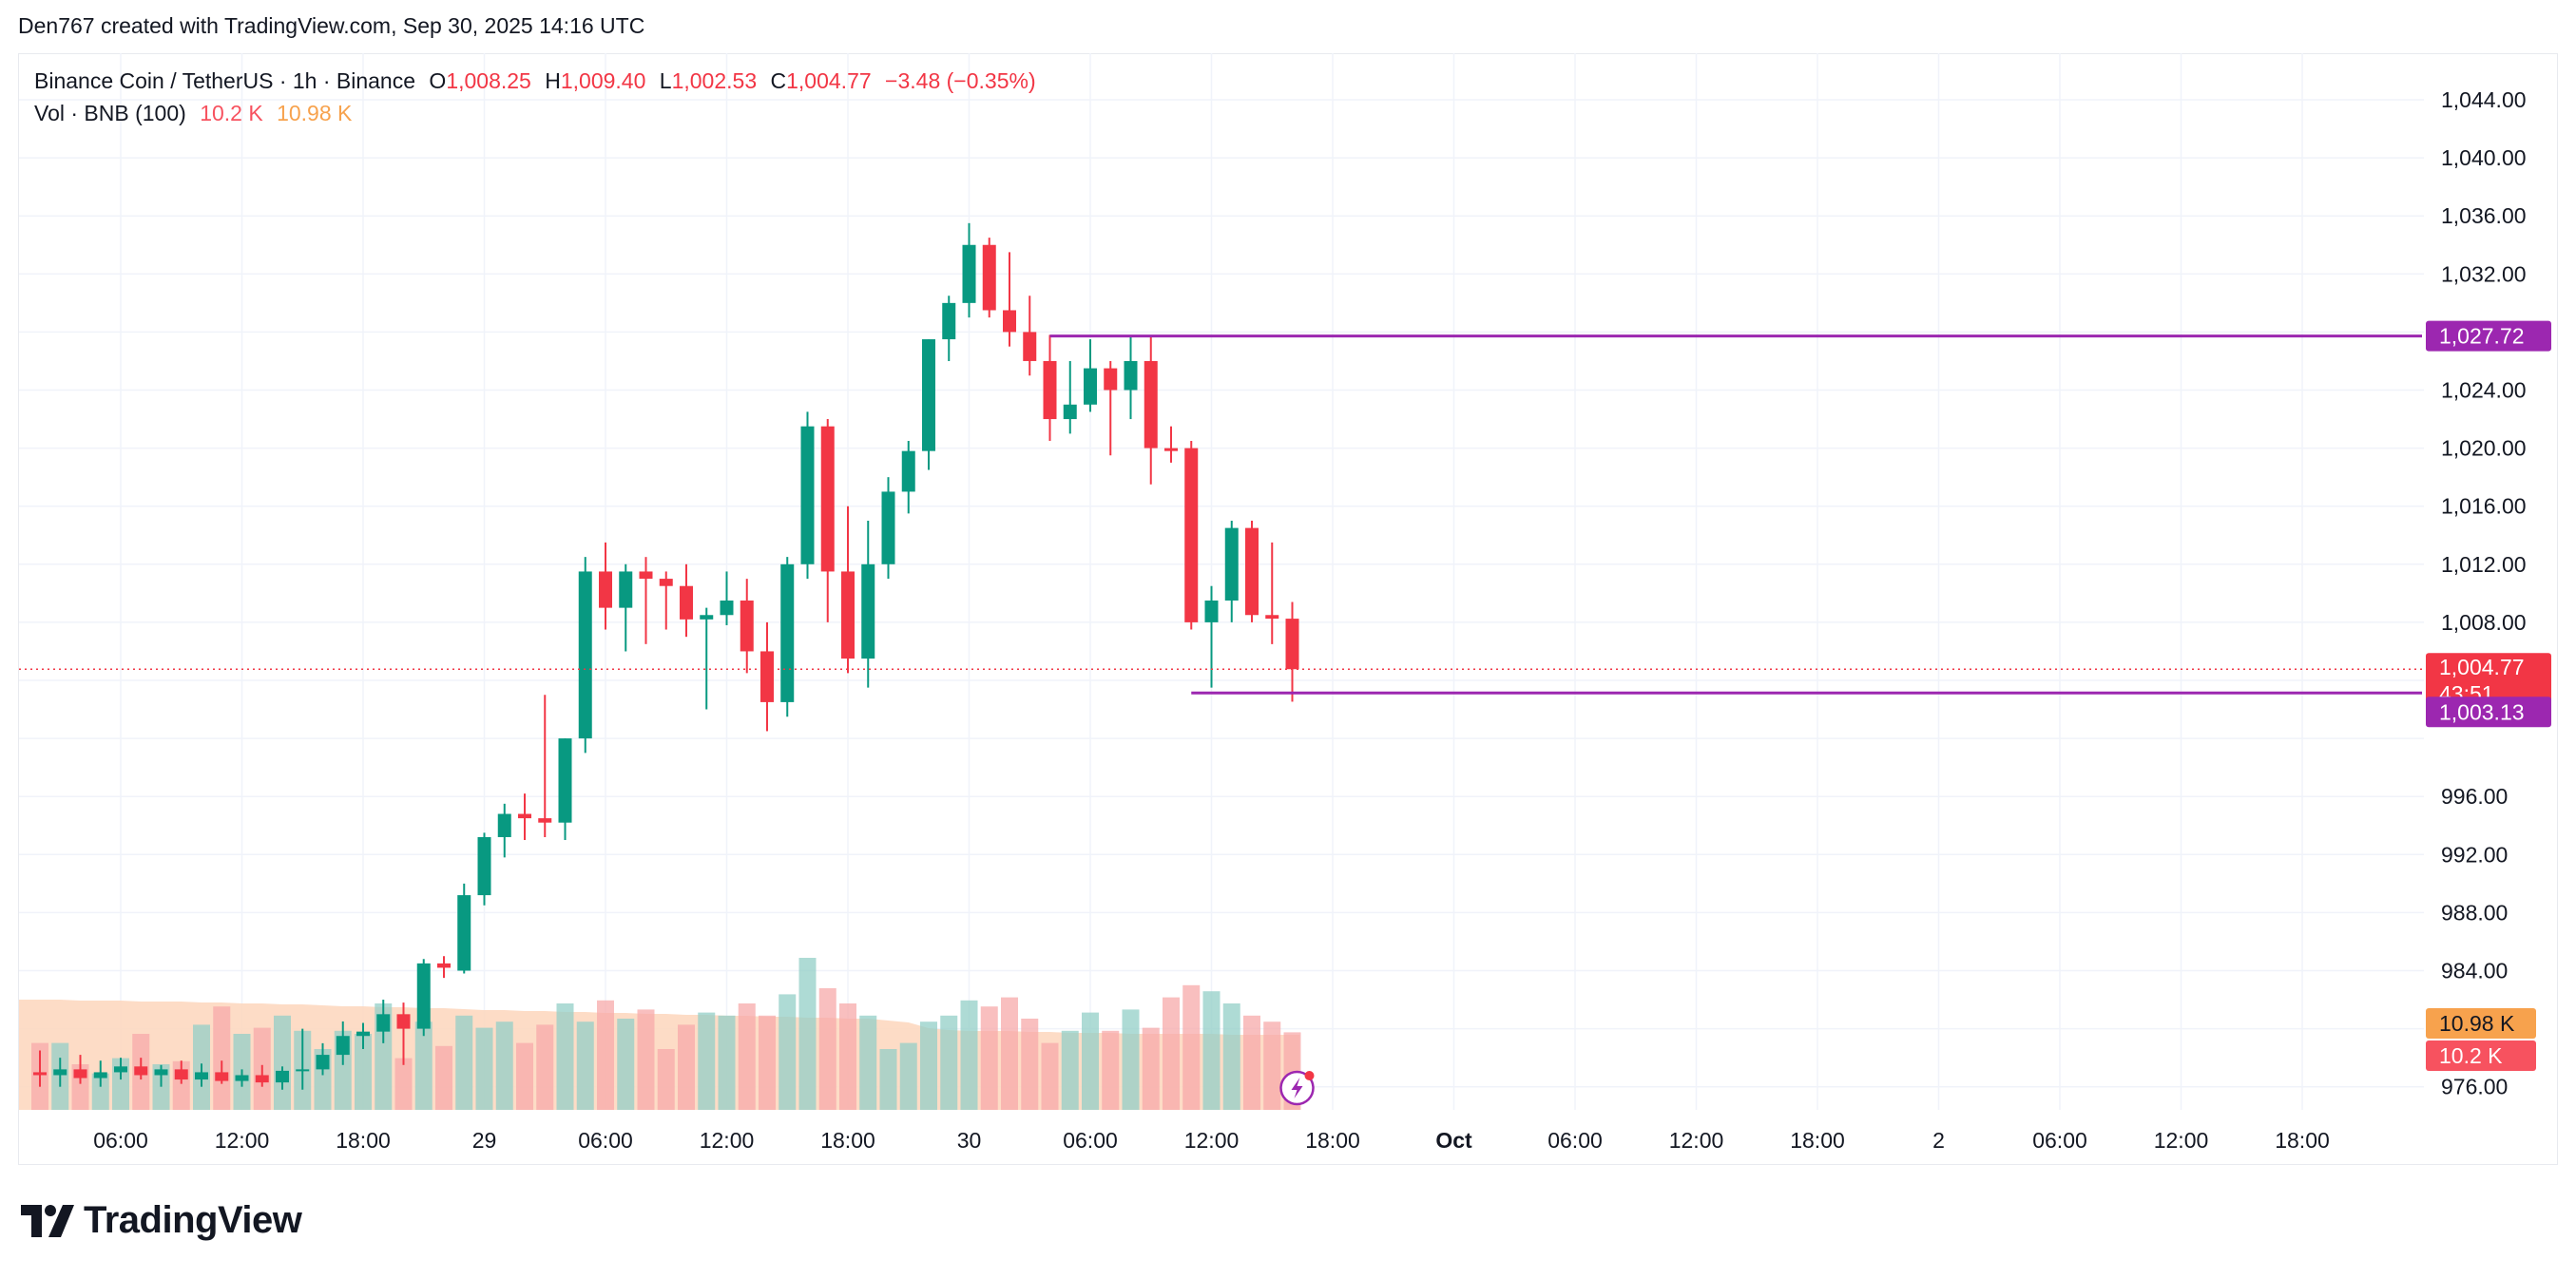  What do you see at coordinates (553, 80) in the screenshot?
I see `legend-high-label: H` at bounding box center [553, 80].